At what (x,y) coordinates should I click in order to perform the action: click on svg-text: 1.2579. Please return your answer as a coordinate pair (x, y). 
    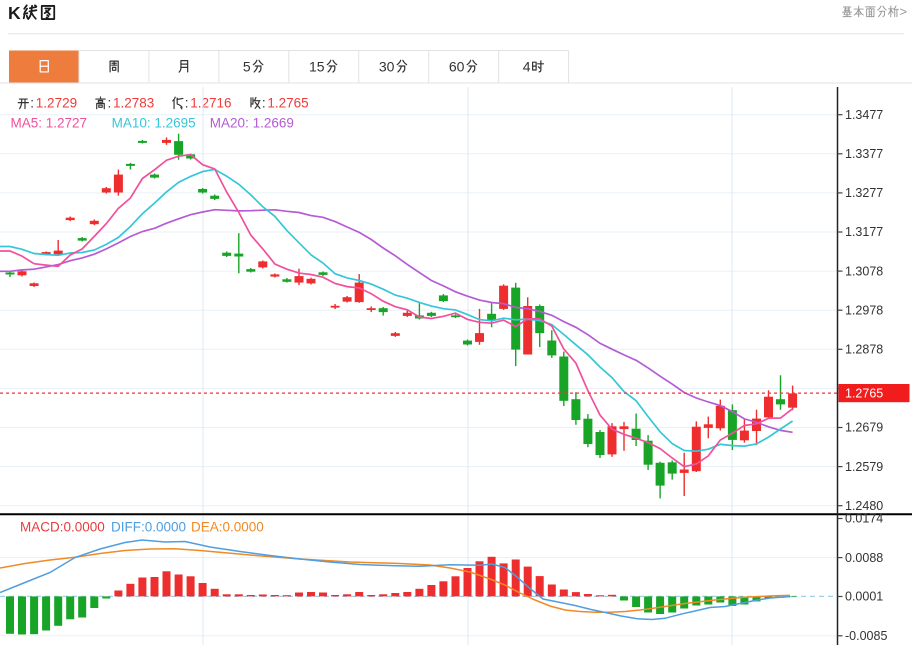
    Looking at the image, I should click on (864, 467).